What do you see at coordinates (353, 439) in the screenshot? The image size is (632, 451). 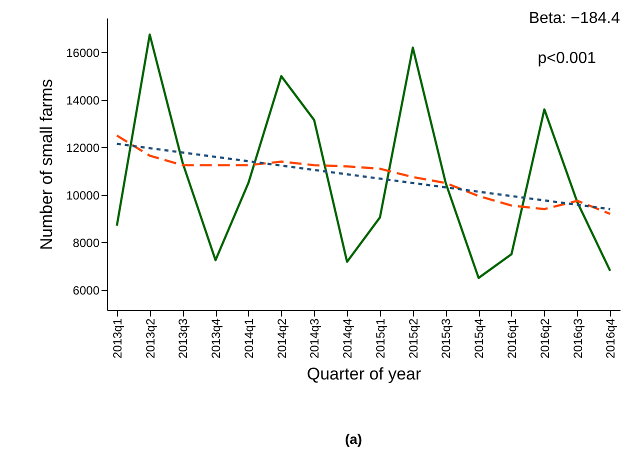 I see `text: (a)` at bounding box center [353, 439].